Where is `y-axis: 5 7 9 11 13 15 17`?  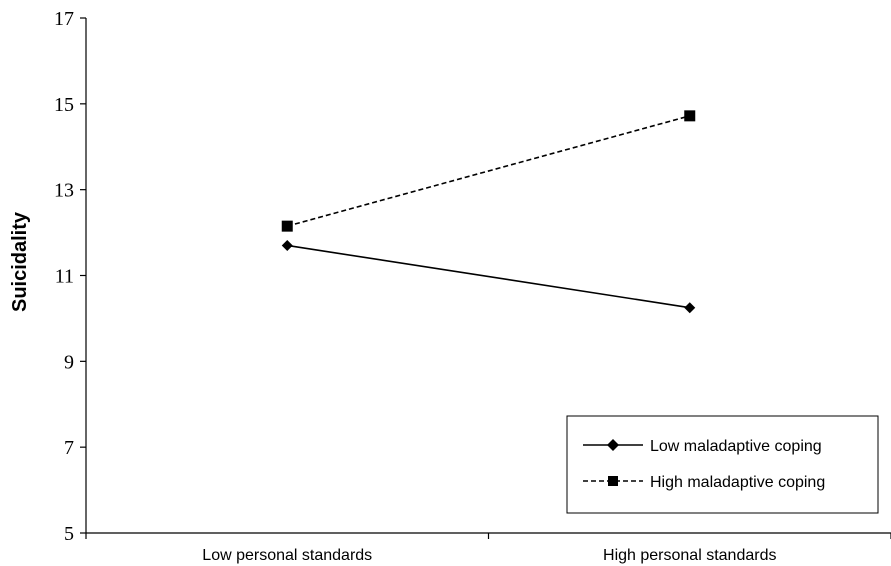
y-axis: 5 7 9 11 13 15 17 is located at coordinates (70, 276).